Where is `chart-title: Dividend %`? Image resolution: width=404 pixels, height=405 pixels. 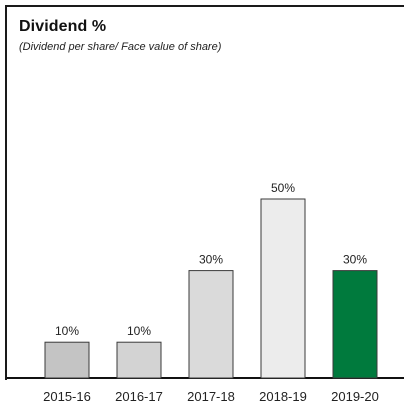
chart-title: Dividend % is located at coordinates (63, 26).